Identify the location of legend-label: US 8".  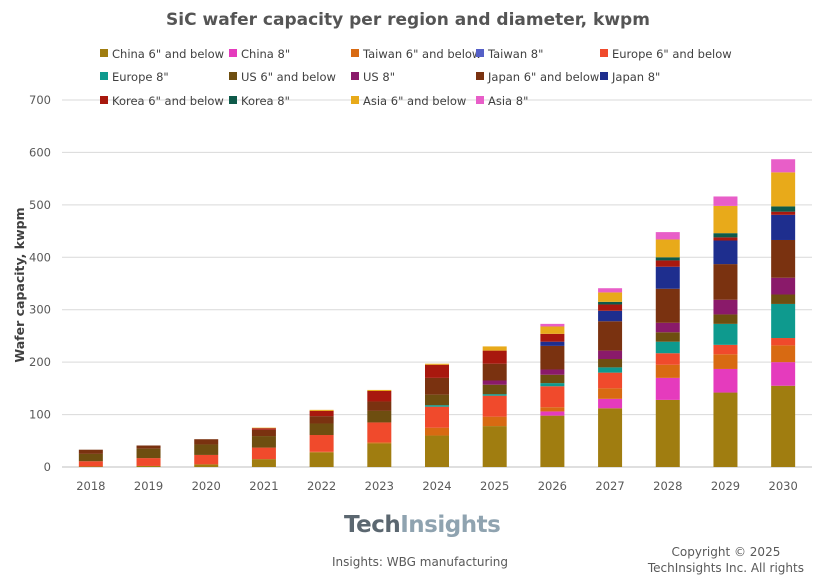
(379, 77).